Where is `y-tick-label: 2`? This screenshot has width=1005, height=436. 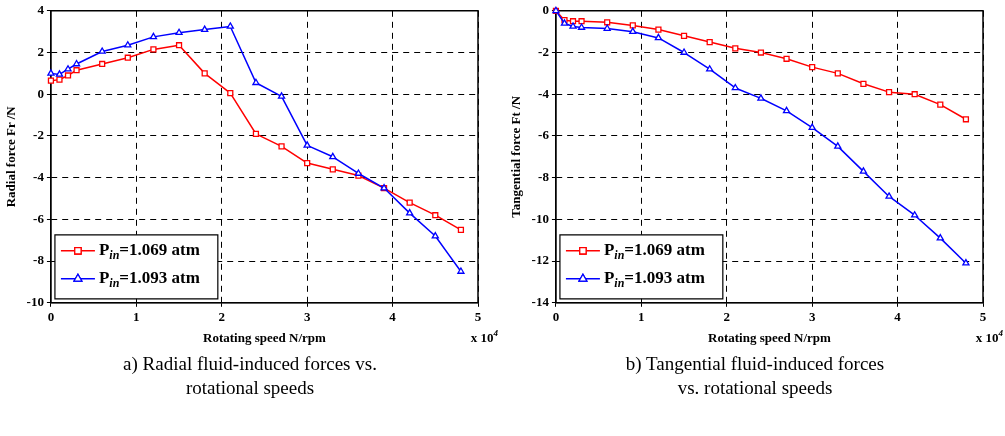 y-tick-label: 2 is located at coordinates (40, 51).